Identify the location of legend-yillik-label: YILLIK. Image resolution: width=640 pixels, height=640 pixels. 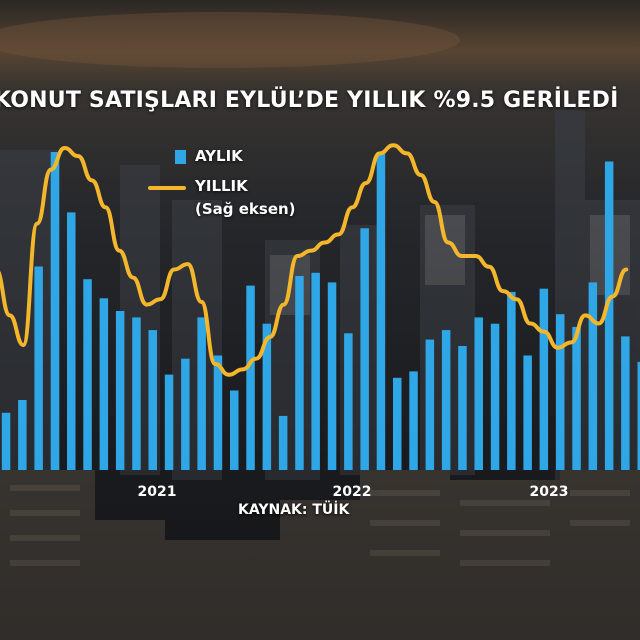
(221, 186).